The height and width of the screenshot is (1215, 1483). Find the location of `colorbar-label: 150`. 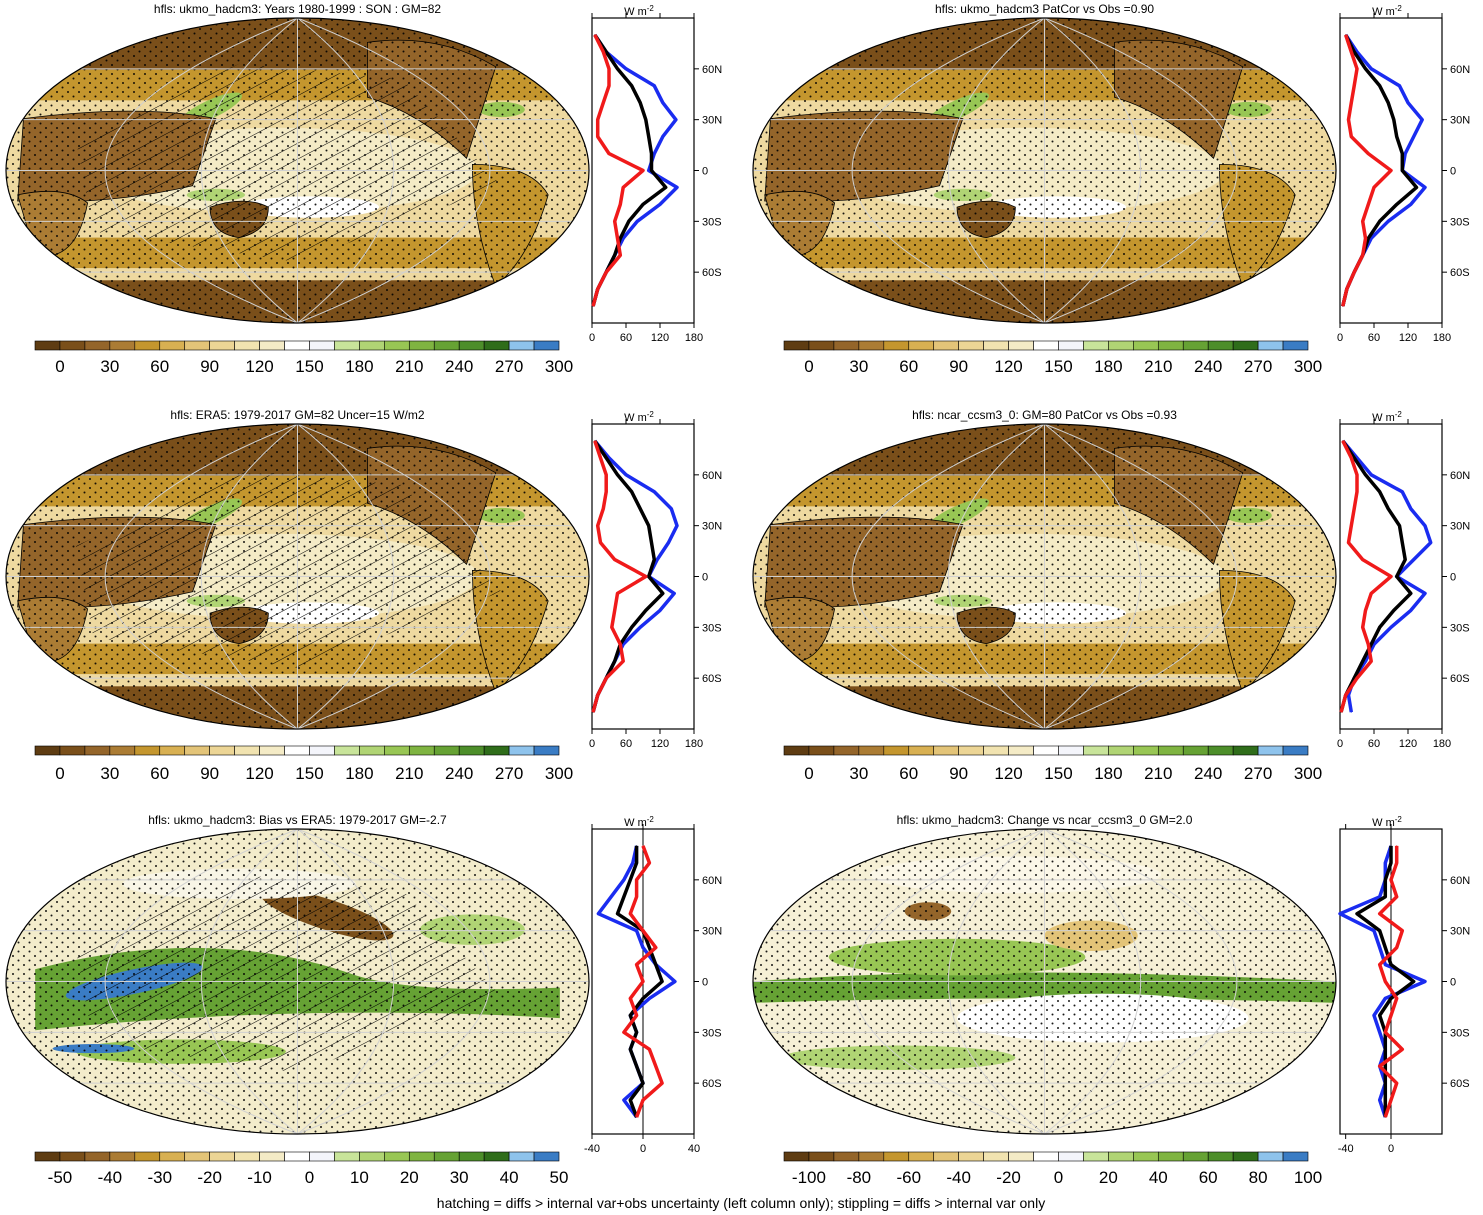

colorbar-label: 150 is located at coordinates (309, 366).